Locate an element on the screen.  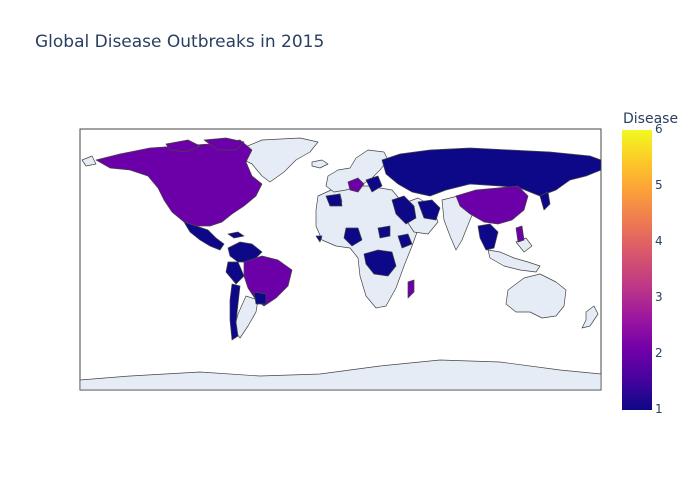
colorbar-tick-3: 3 is located at coordinates (659, 297).